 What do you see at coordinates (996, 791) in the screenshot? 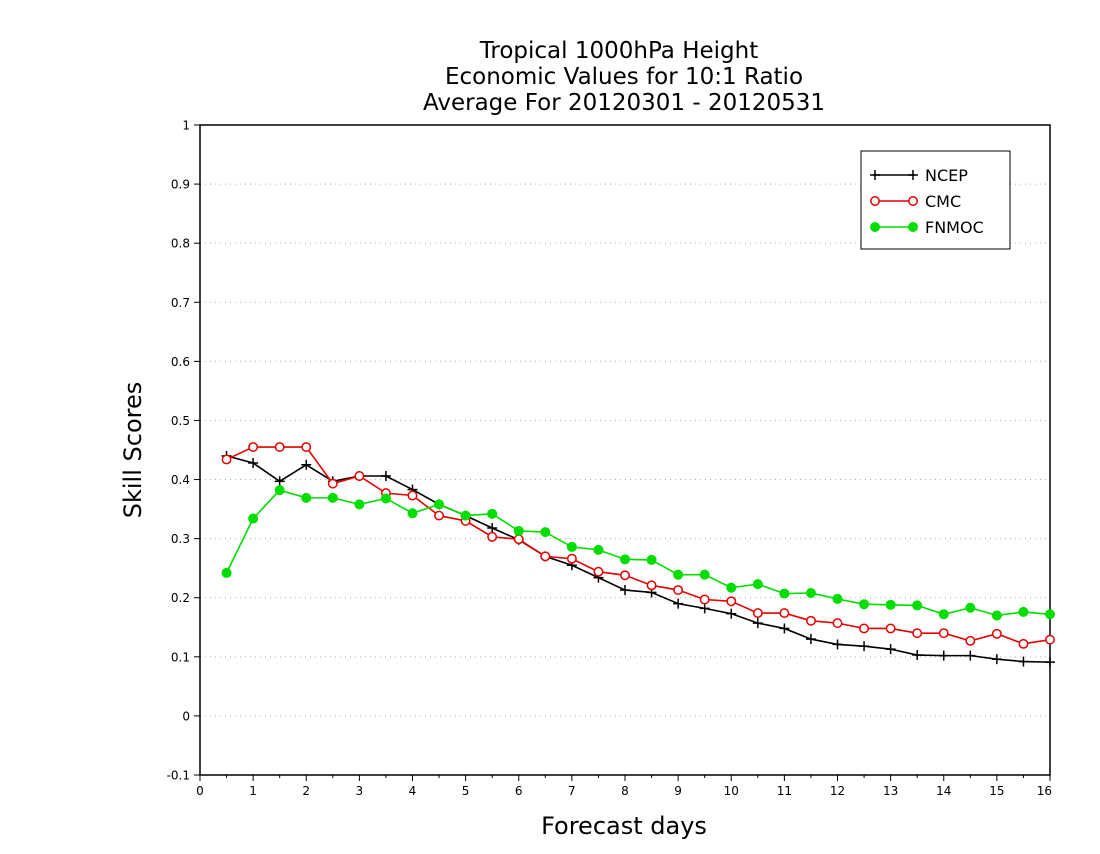
I see `x-tick-label-15: 15` at bounding box center [996, 791].